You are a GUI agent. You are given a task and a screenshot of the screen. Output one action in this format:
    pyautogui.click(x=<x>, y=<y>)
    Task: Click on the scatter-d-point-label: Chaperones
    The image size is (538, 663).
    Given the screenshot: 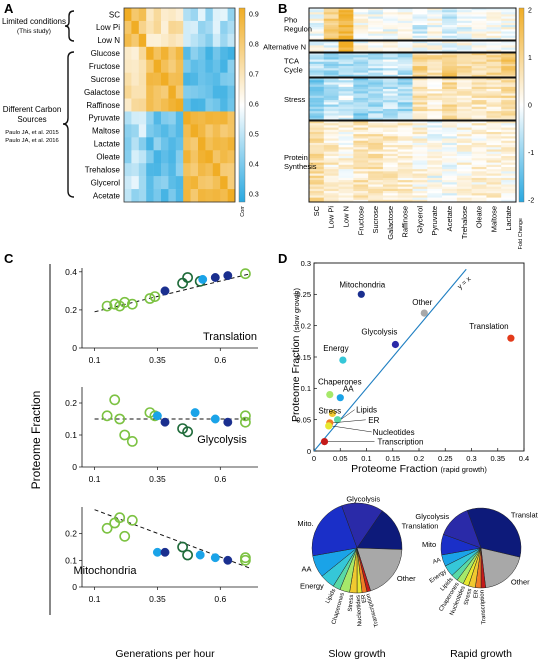 What is the action you would take?
    pyautogui.click(x=340, y=382)
    